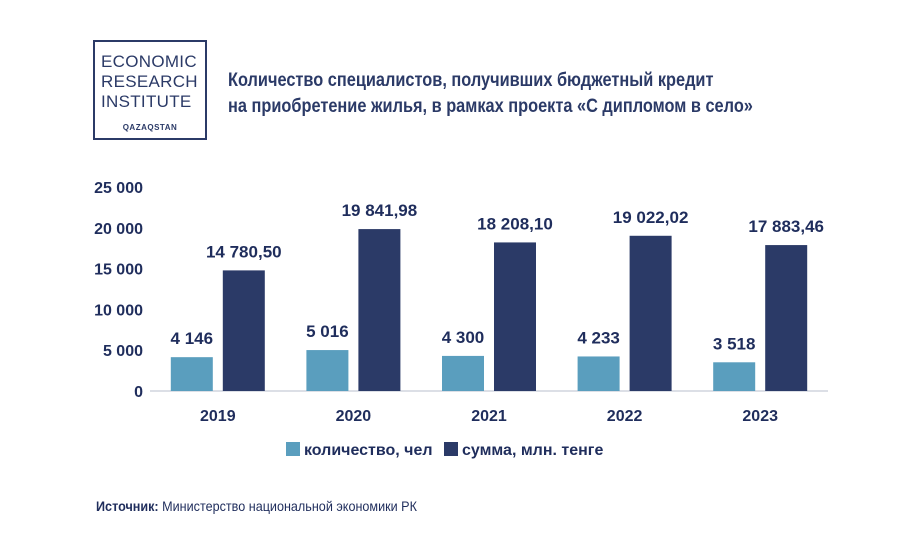 Image resolution: width=924 pixels, height=550 pixels. What do you see at coordinates (138, 392) in the screenshot?
I see `y-tick-label: 0` at bounding box center [138, 392].